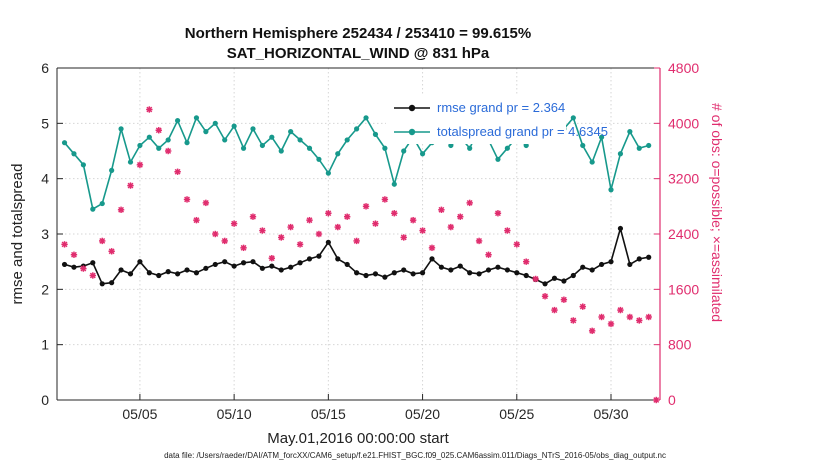 The height and width of the screenshot is (470, 830). What do you see at coordinates (501, 107) in the screenshot?
I see `legend-label-rmse: rmse grand pr = 2.364` at bounding box center [501, 107].